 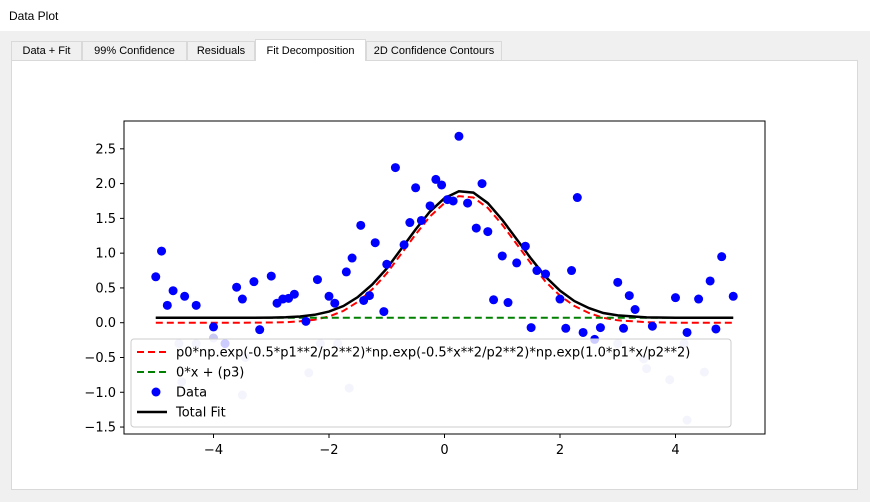 What do you see at coordinates (328, 450) in the screenshot?
I see `x-tick-label: −2` at bounding box center [328, 450].